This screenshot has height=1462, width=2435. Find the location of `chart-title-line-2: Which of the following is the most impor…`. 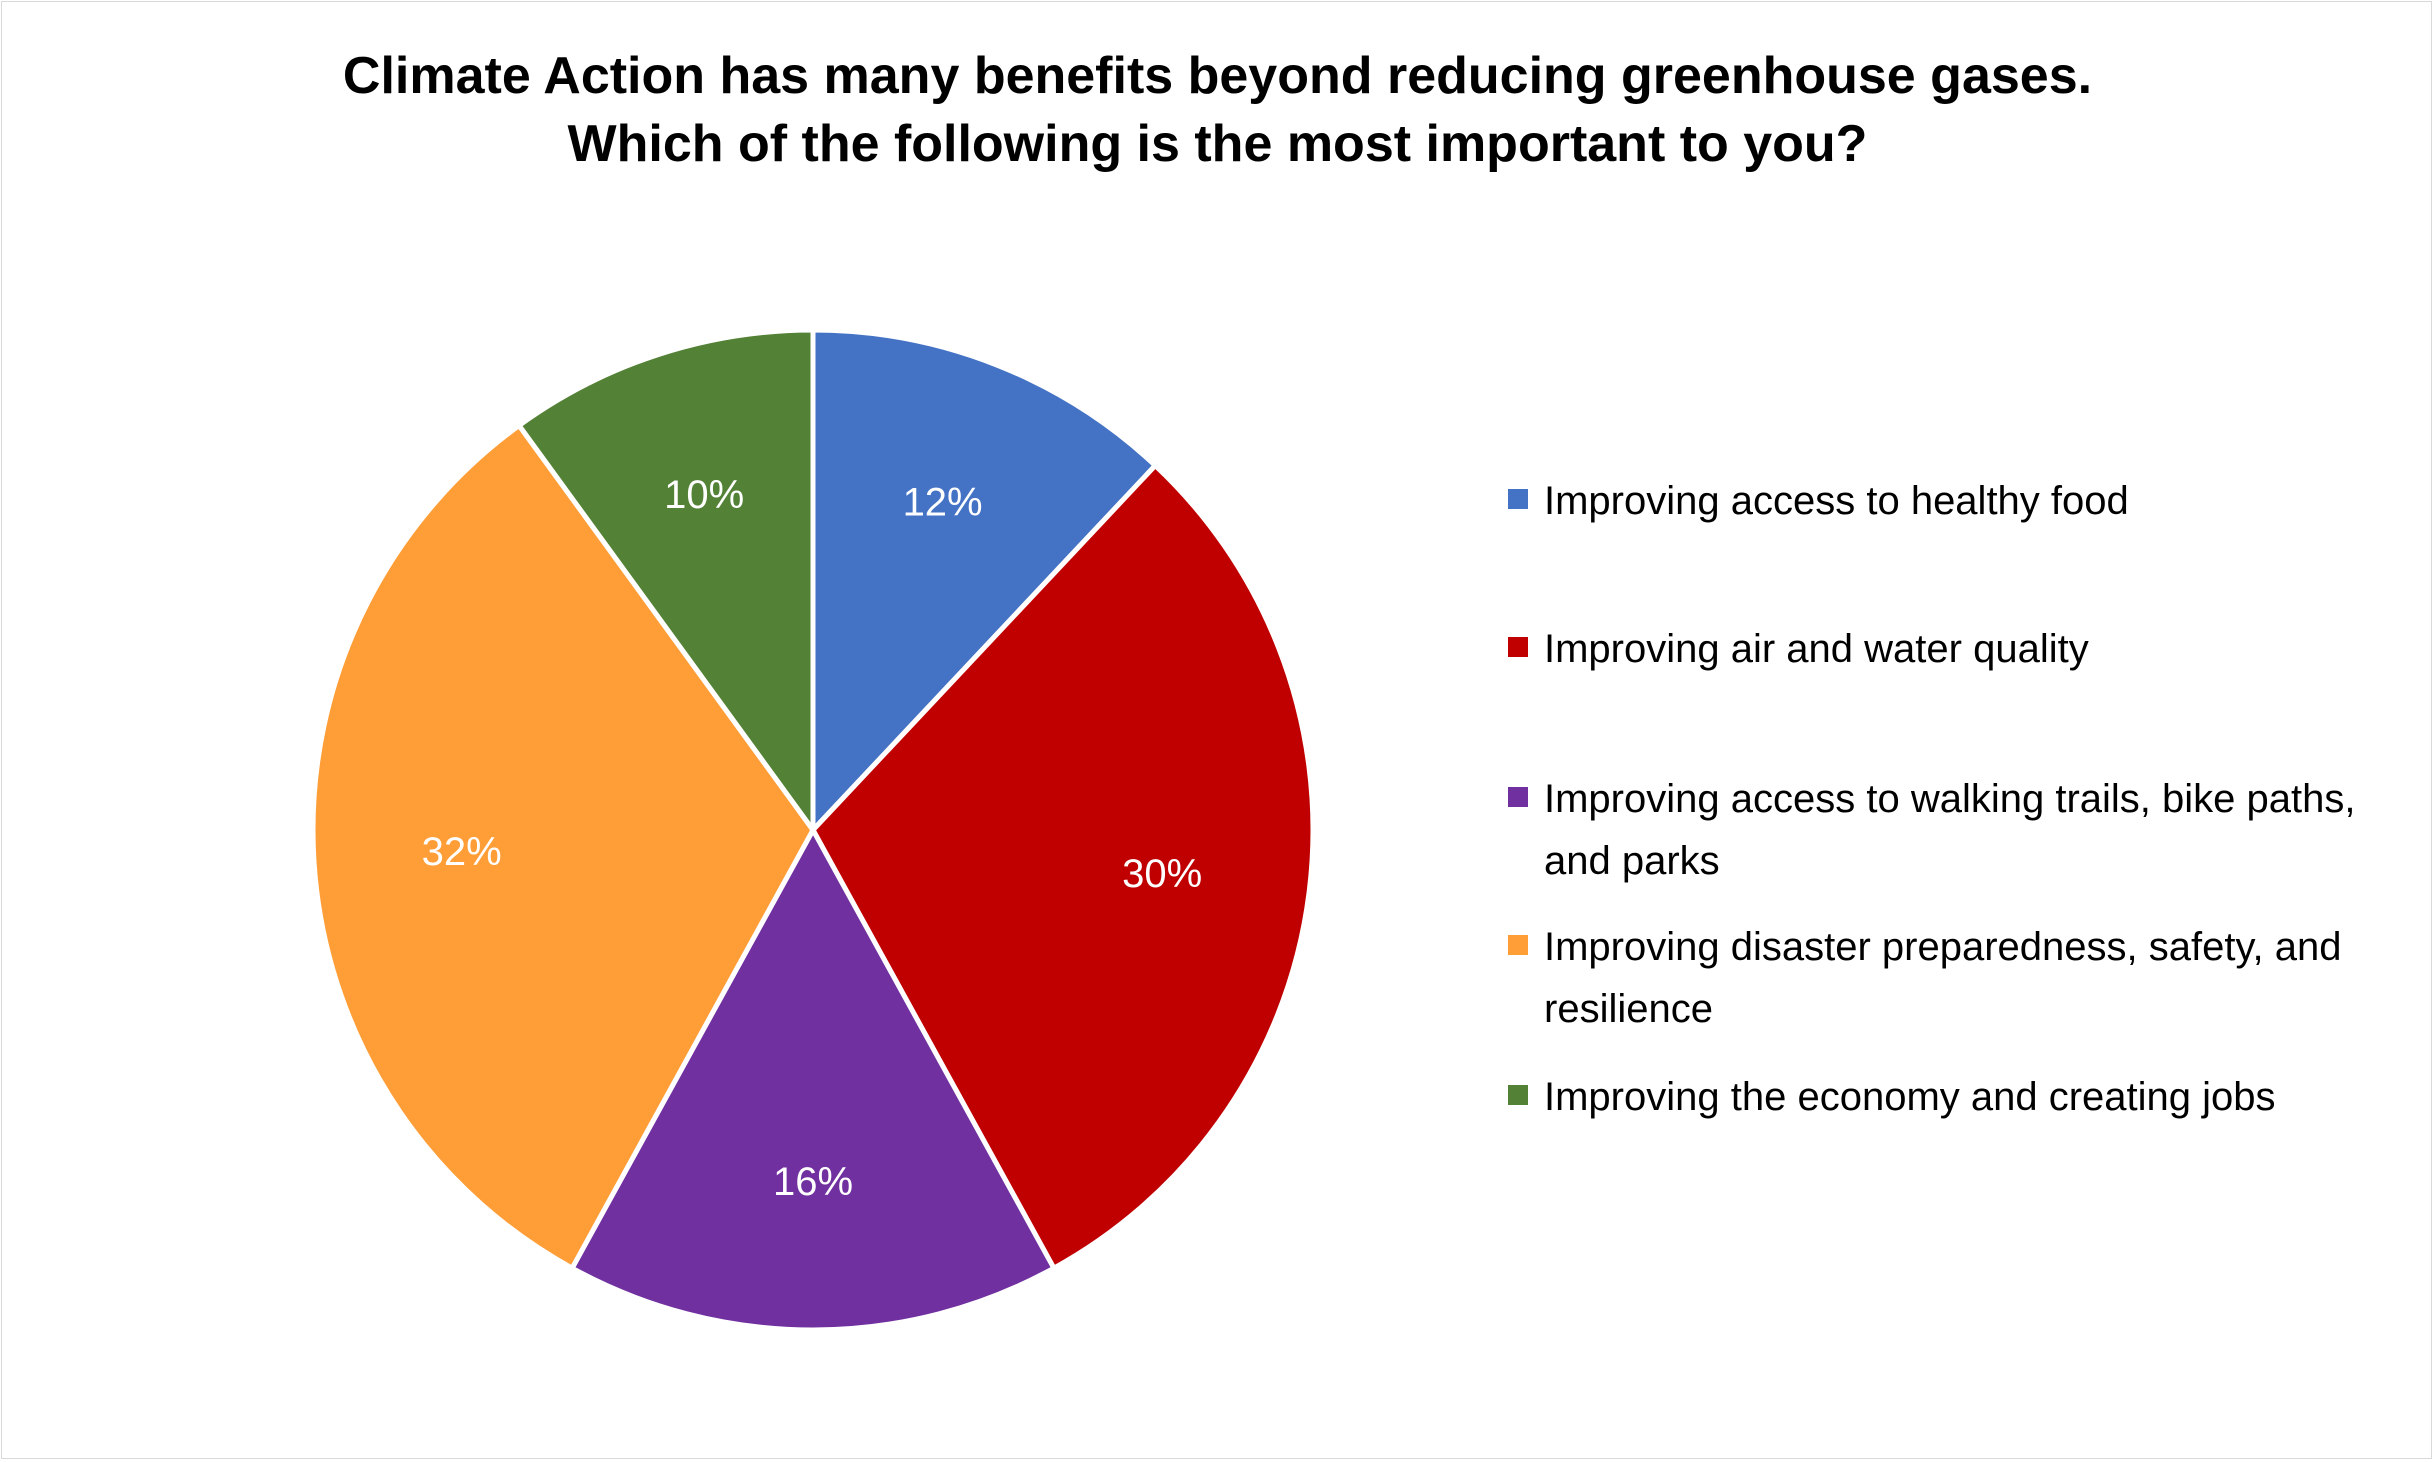

chart-title-line-2: Which of the following is the most impor… is located at coordinates (1217, 144).